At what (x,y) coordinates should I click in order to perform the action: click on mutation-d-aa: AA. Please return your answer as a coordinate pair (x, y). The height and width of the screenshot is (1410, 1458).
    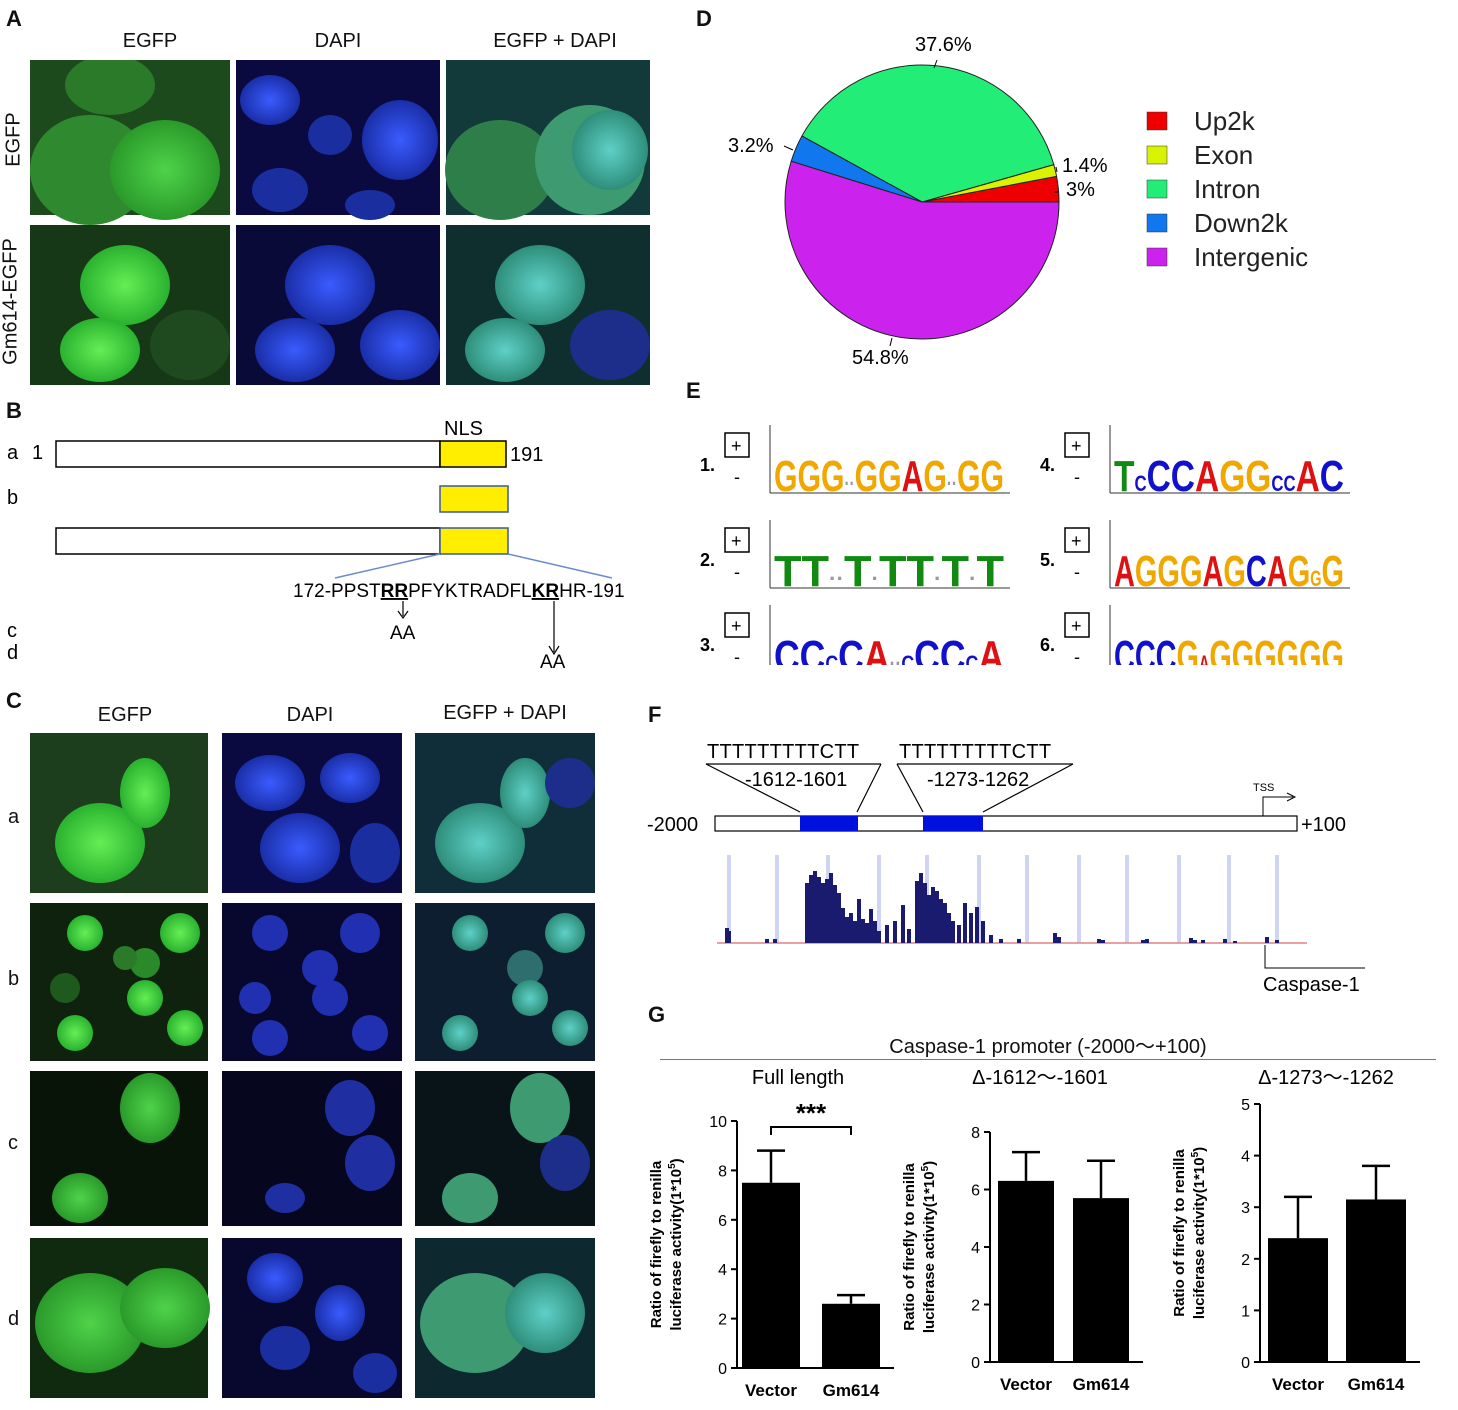
    Looking at the image, I should click on (553, 662).